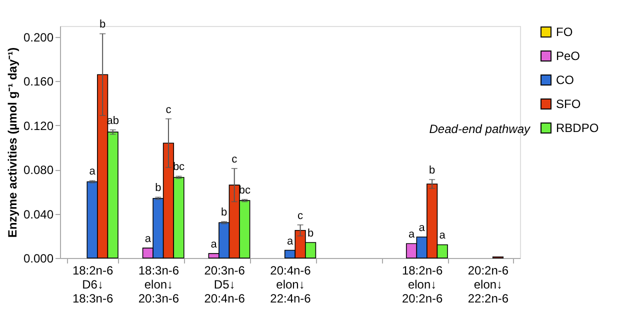 This screenshot has height=329, width=640. Describe the element at coordinates (38, 170) in the screenshot. I see `y-tick-label: 0.080` at that location.